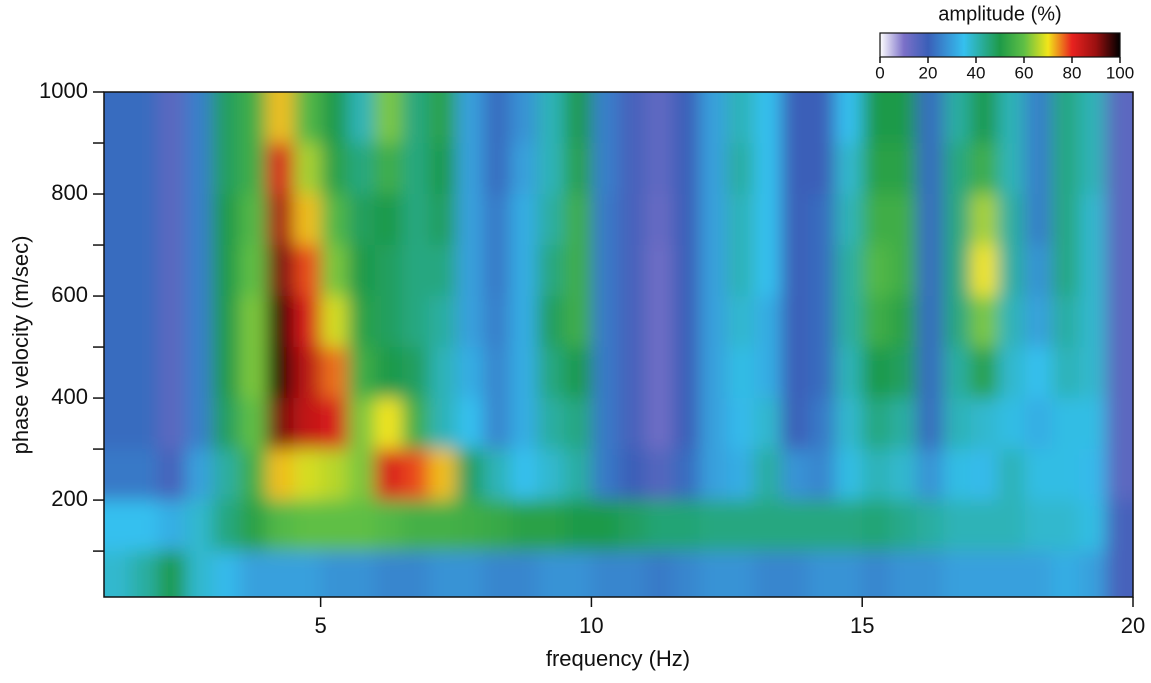 This screenshot has height=683, width=1151. What do you see at coordinates (69, 294) in the screenshot?
I see `y-tick-label: 600` at bounding box center [69, 294].